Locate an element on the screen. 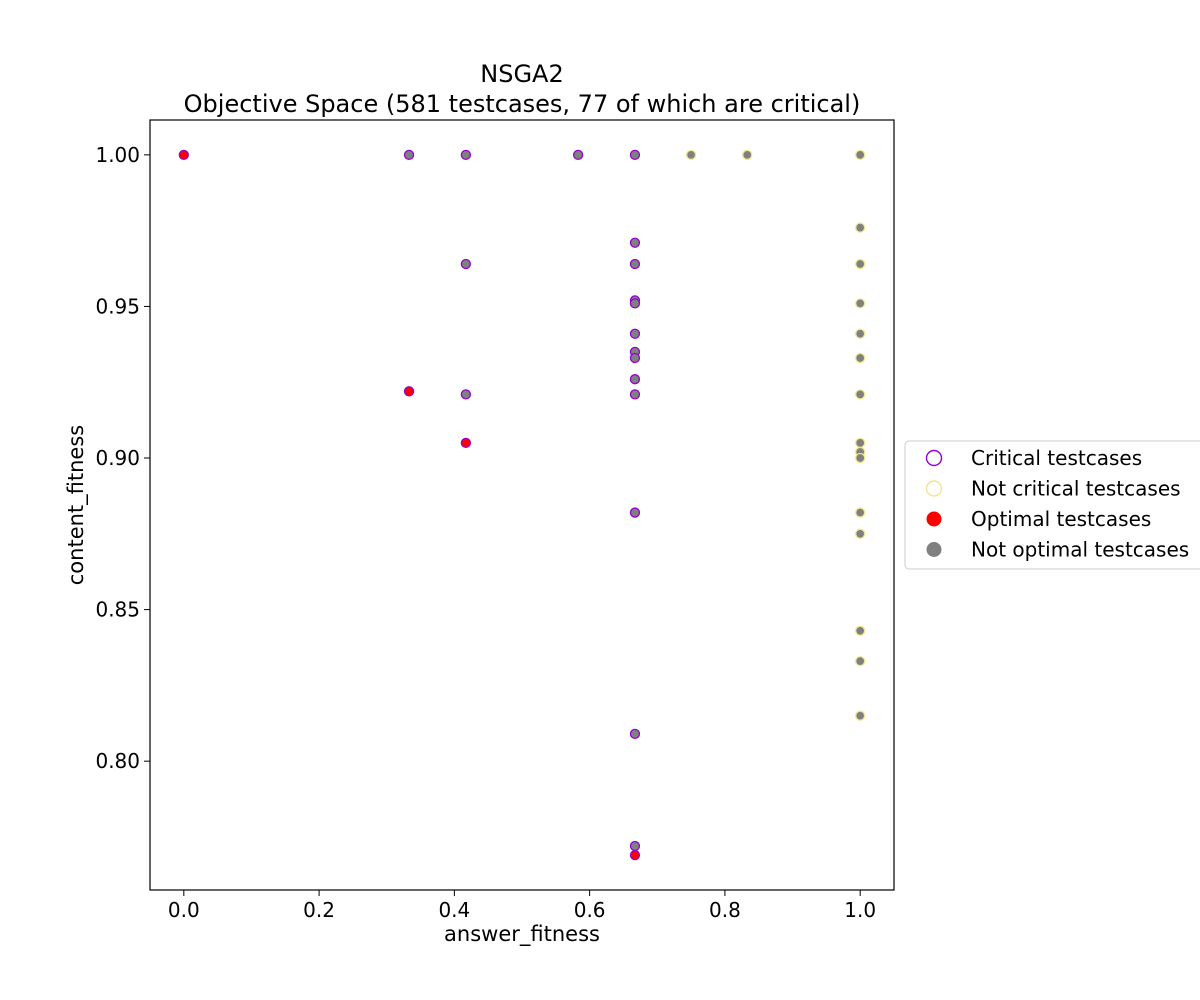 The image size is (1200, 1000). y-axis-label: content_fitness is located at coordinates (76, 505).